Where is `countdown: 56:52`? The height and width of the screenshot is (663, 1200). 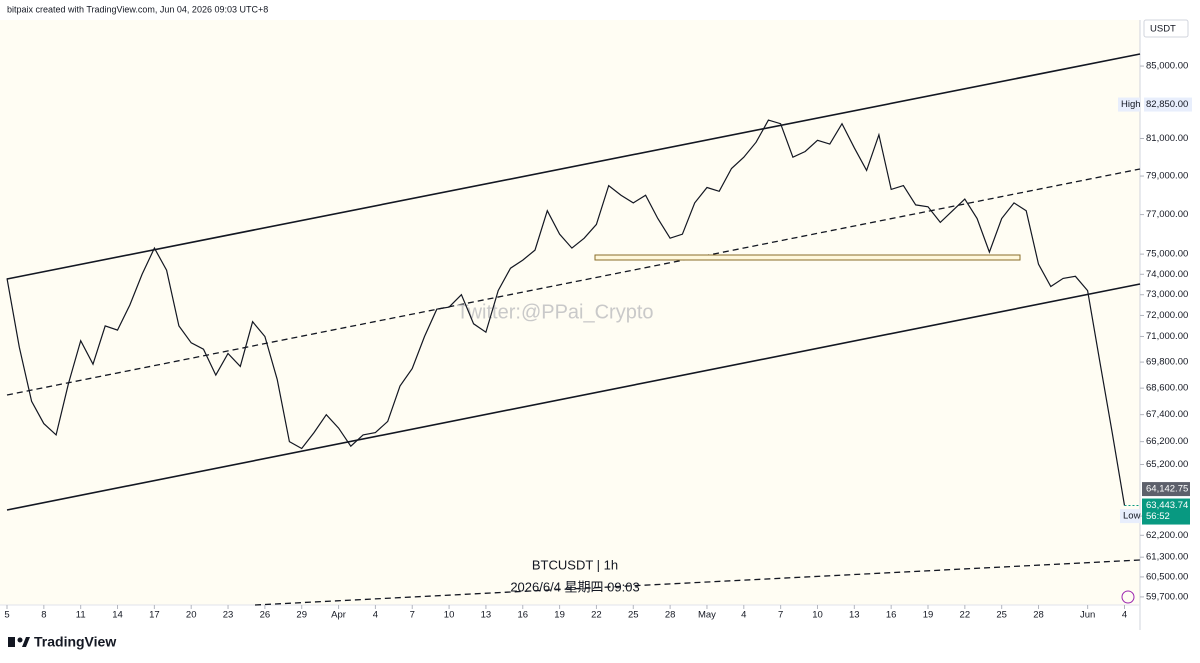 countdown: 56:52 is located at coordinates (1158, 516).